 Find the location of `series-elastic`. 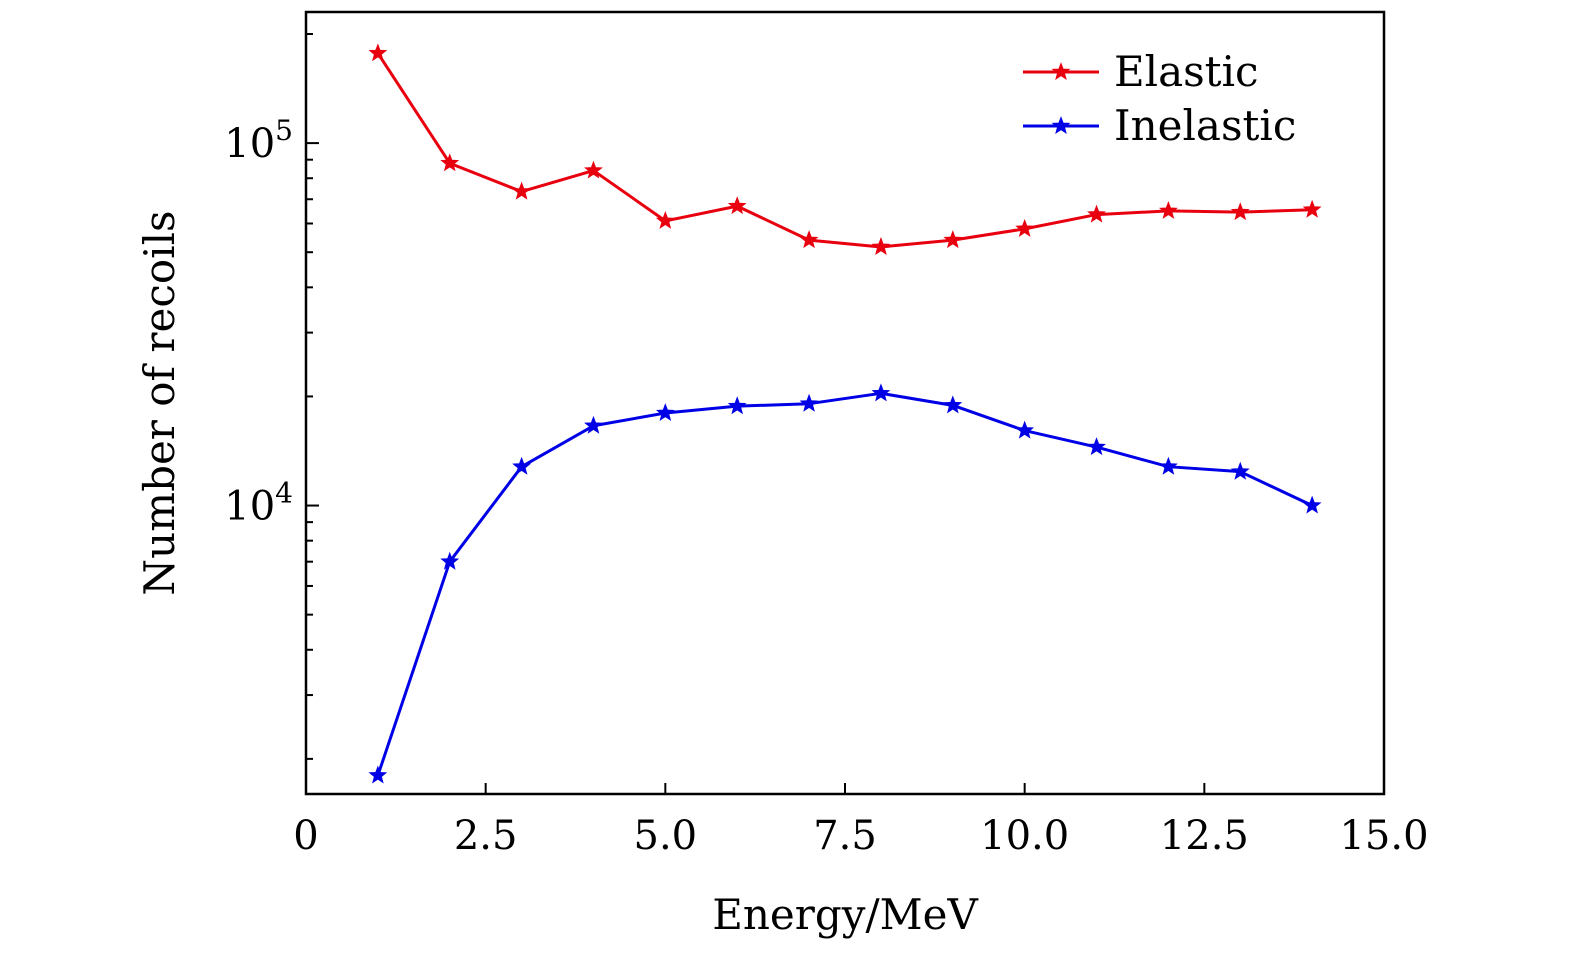

series-elastic is located at coordinates (845, 149).